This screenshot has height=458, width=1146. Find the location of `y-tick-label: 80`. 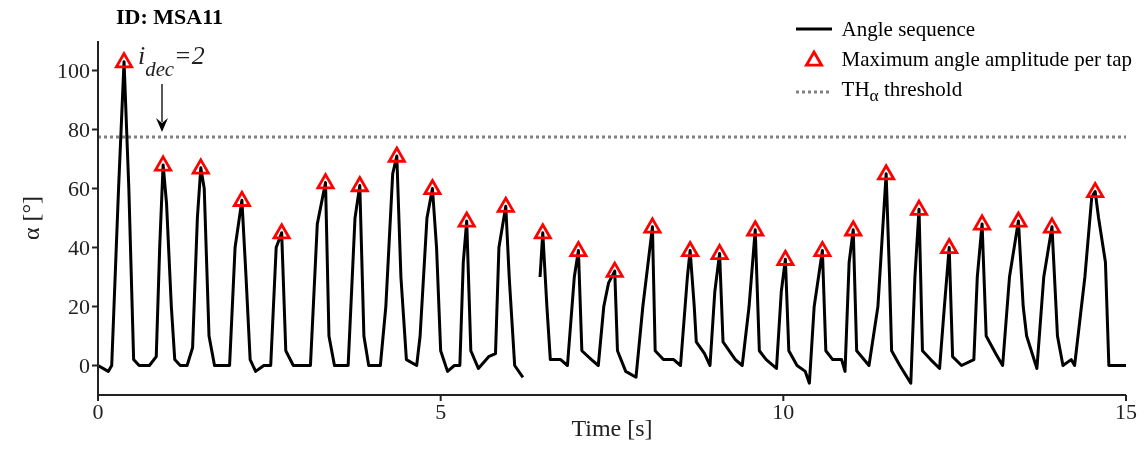

y-tick-label: 80 is located at coordinates (79, 130).